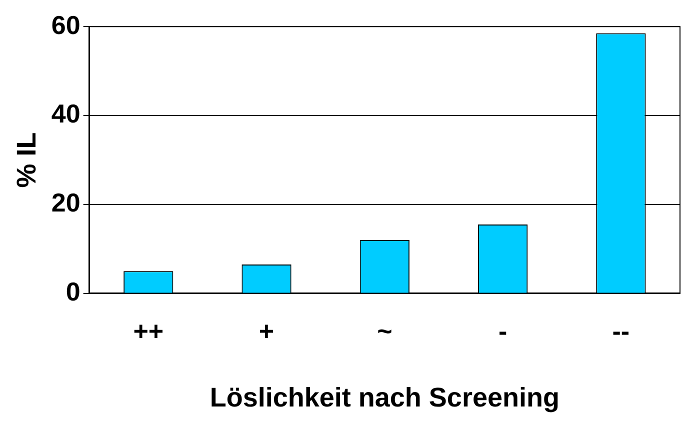  I want to click on y-tick-label: 40, so click(65, 113).